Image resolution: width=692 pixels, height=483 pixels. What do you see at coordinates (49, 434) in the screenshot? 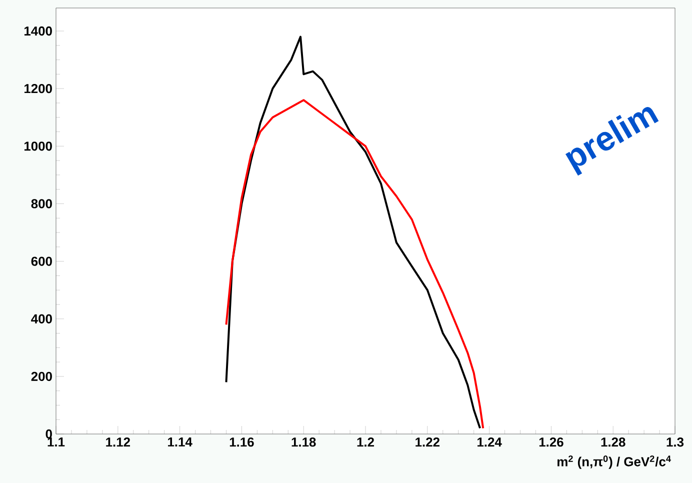
I see `y-tick-label: 0` at bounding box center [49, 434].